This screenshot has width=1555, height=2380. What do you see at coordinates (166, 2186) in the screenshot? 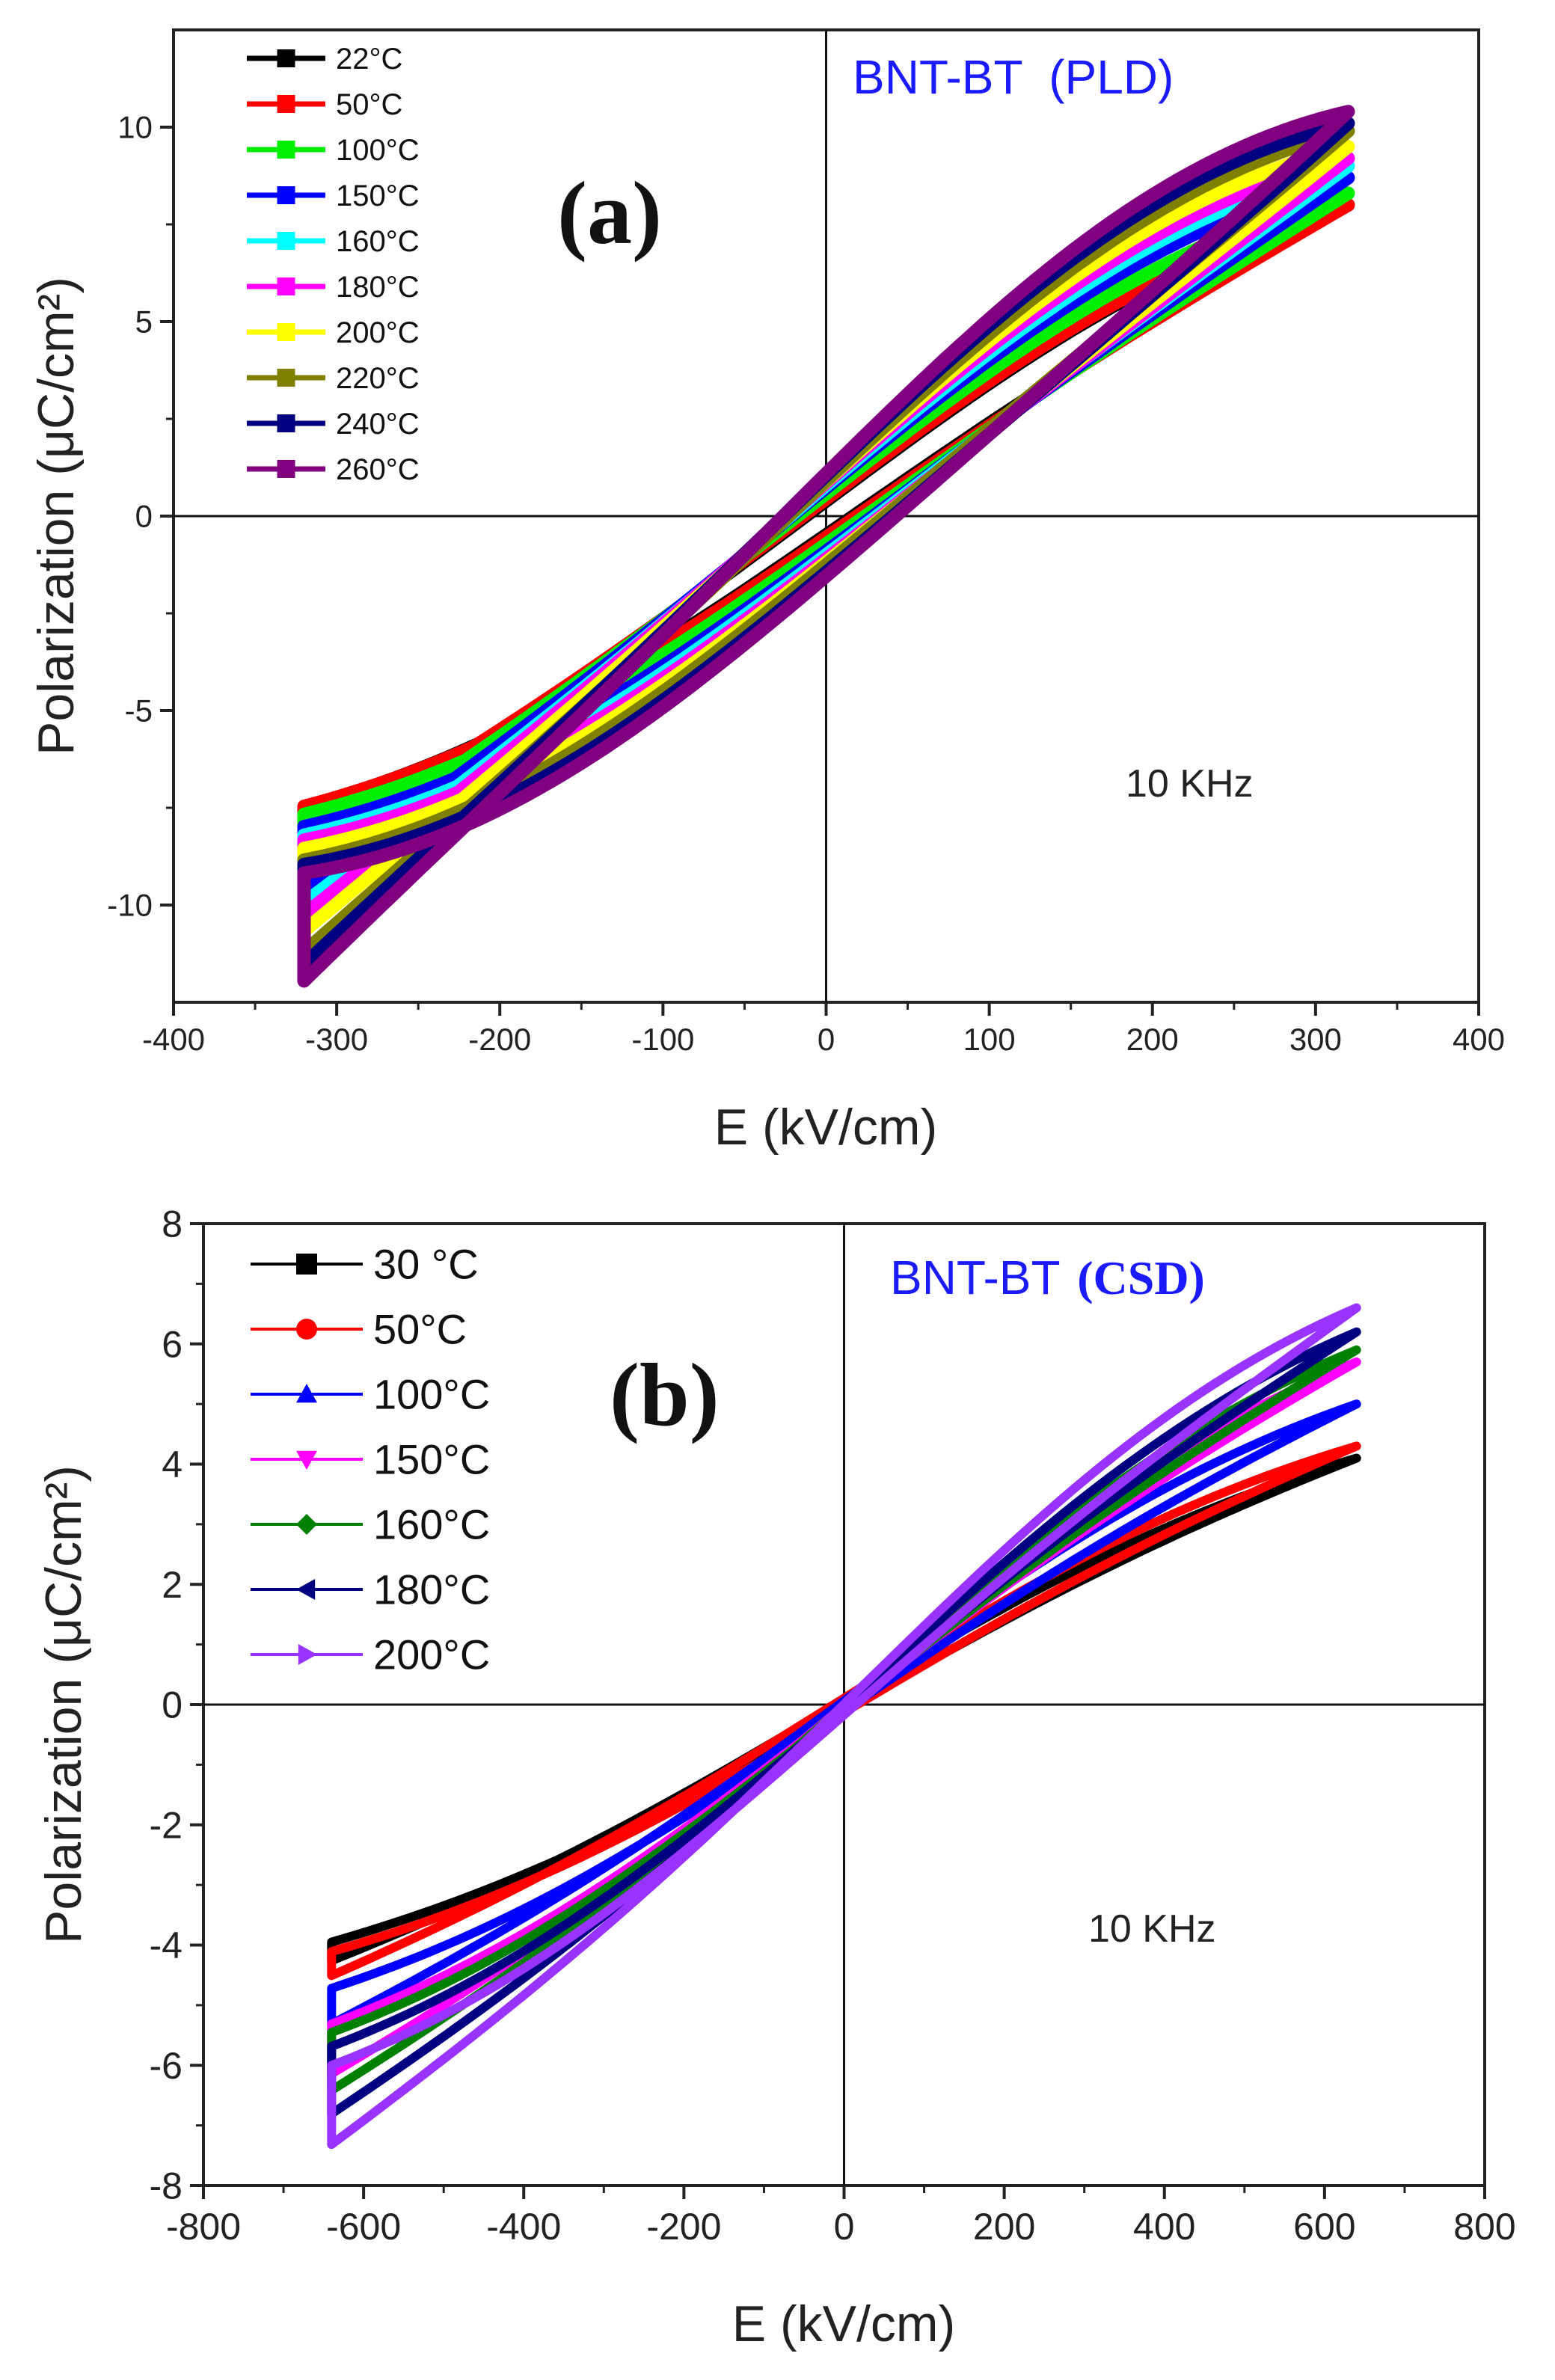
I see `y-tick-label: -8` at bounding box center [166, 2186].